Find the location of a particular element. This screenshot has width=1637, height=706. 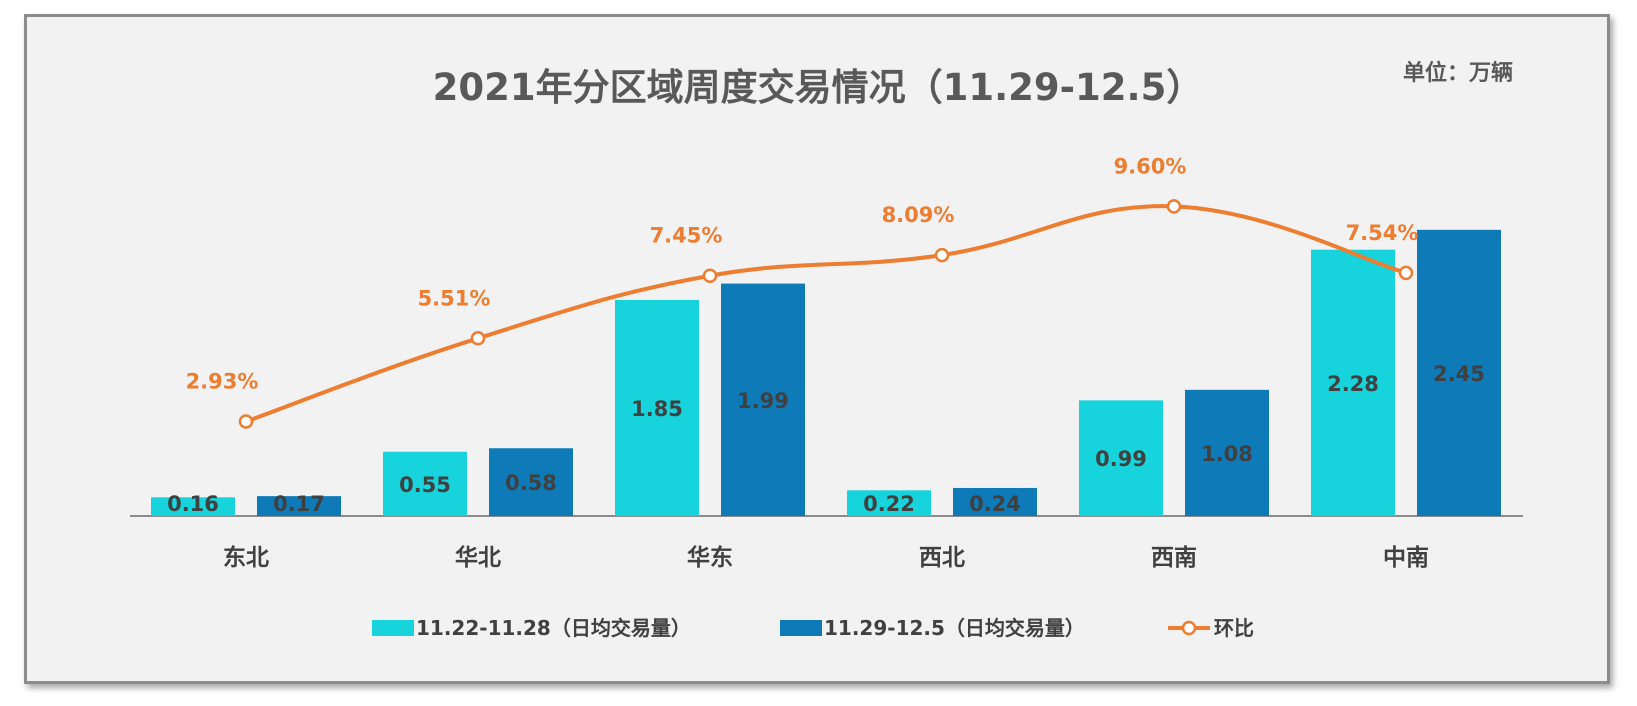

category-label-0: 东北 is located at coordinates (246, 557).